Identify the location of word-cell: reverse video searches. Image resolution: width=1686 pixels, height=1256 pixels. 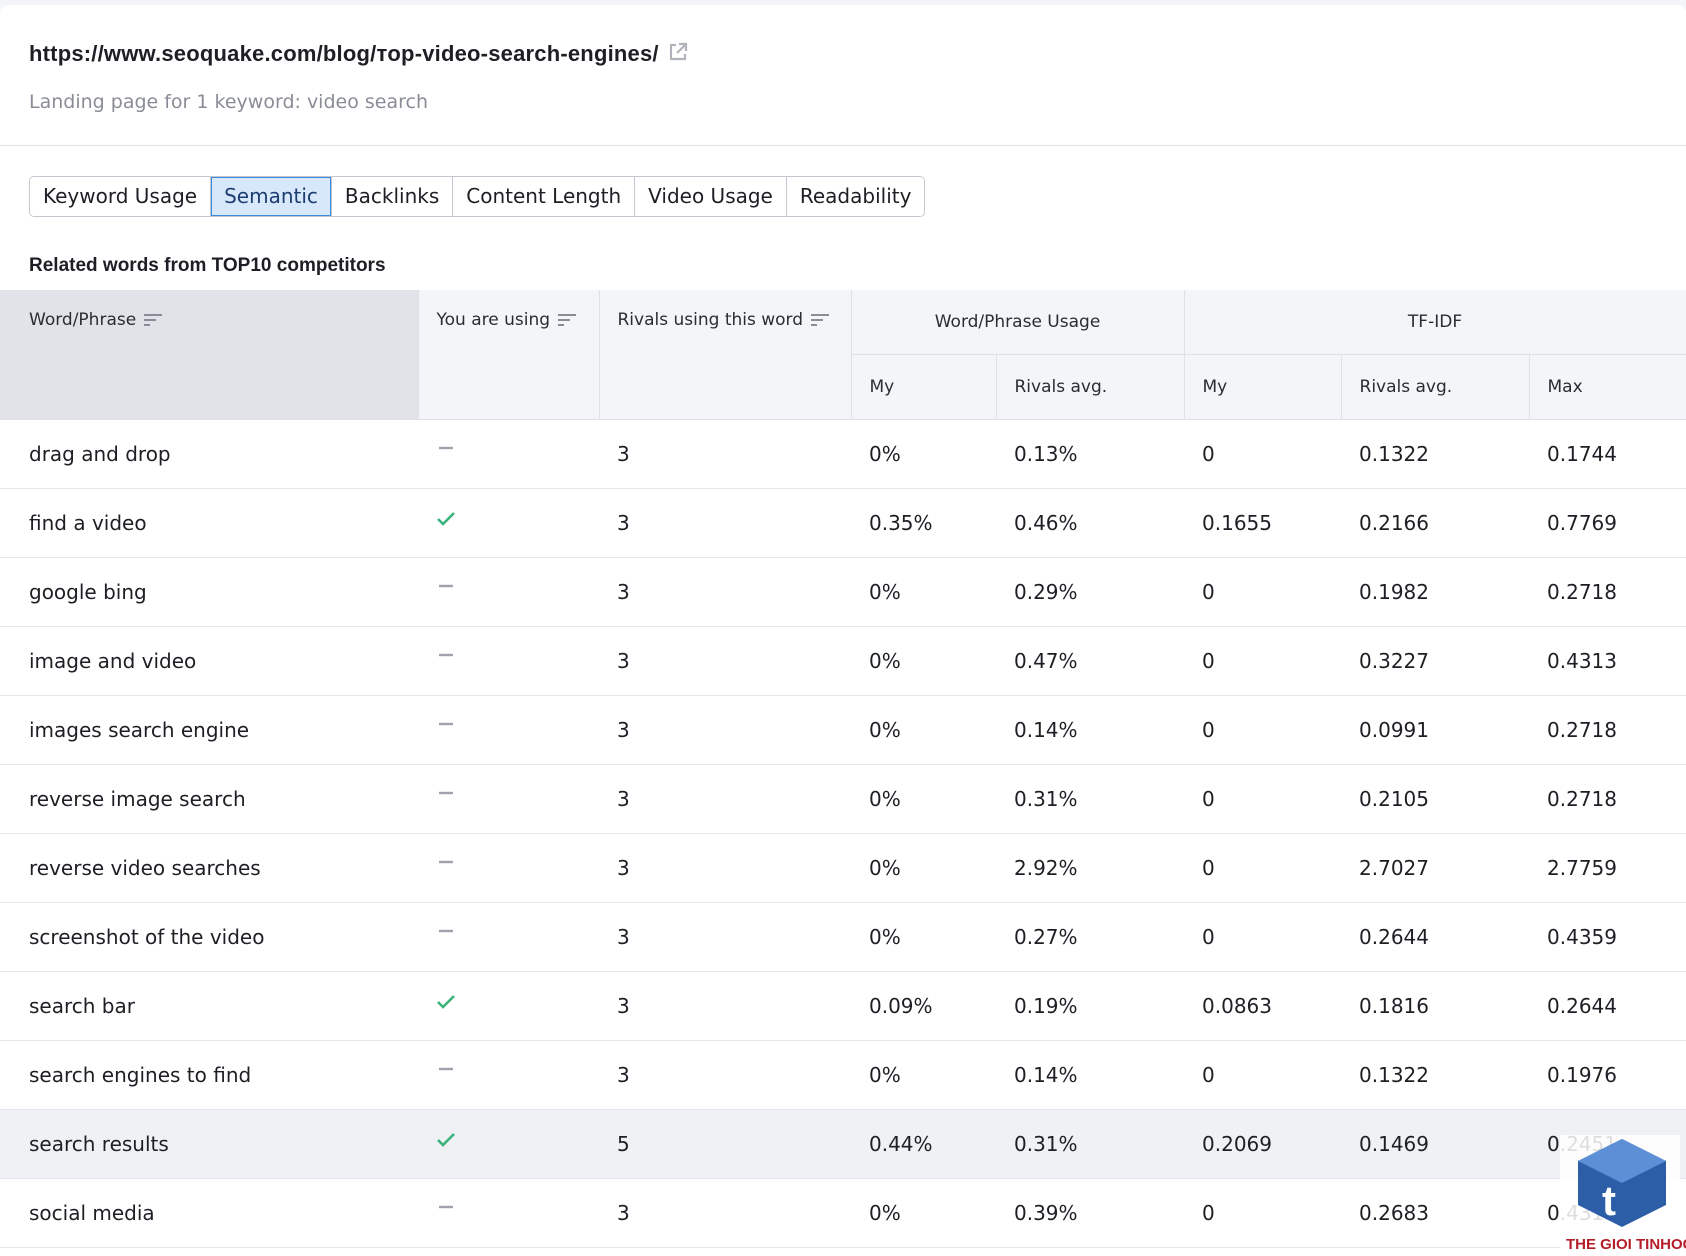
(209, 868).